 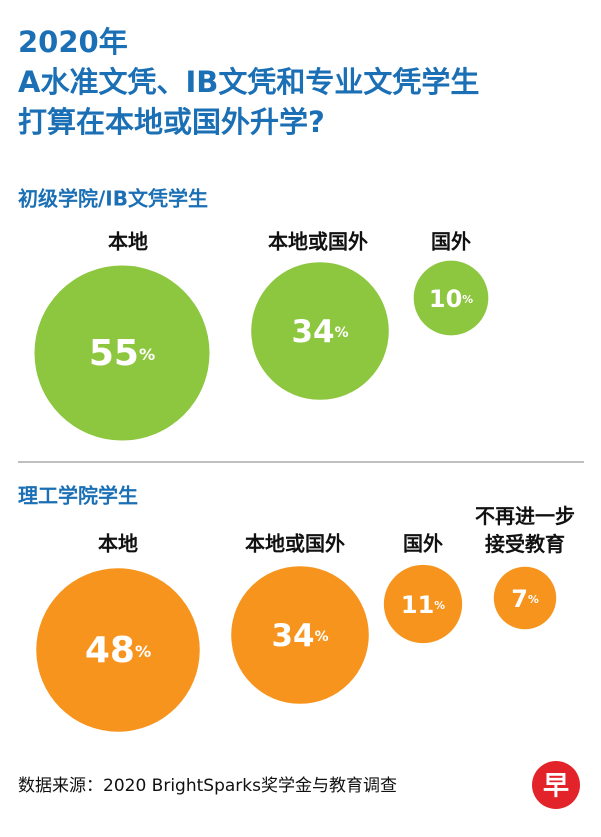 I want to click on page-title: 2020年 A水准文凭、IB文凭和专业文凭学生打算在本地或国外升学?, so click(x=248, y=82).